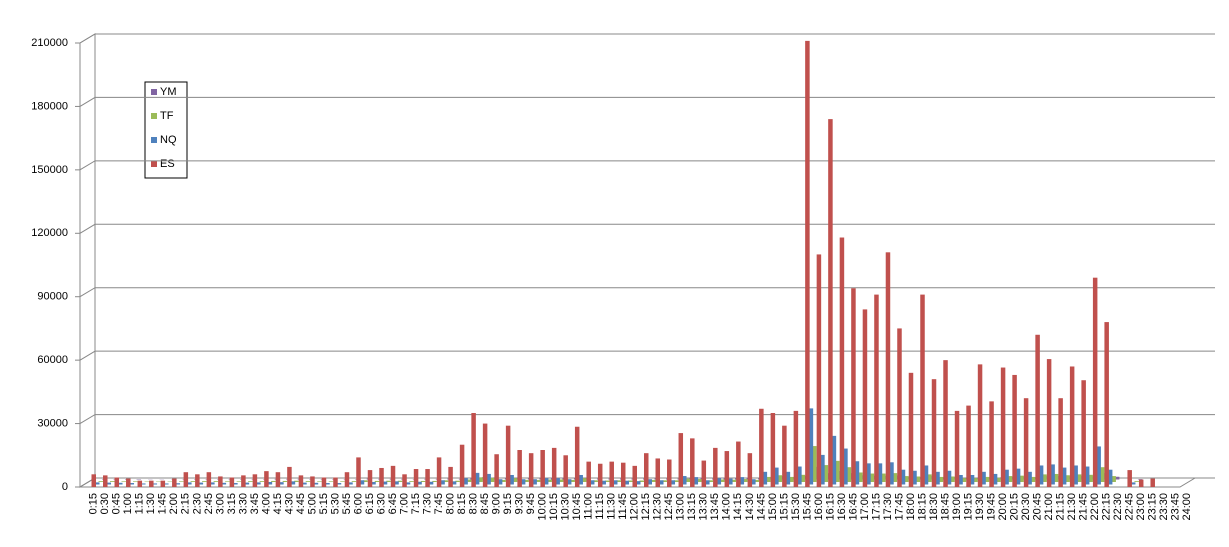 The width and height of the screenshot is (1229, 547). What do you see at coordinates (105, 503) in the screenshot?
I see `x-tick-label: 0:30` at bounding box center [105, 503].